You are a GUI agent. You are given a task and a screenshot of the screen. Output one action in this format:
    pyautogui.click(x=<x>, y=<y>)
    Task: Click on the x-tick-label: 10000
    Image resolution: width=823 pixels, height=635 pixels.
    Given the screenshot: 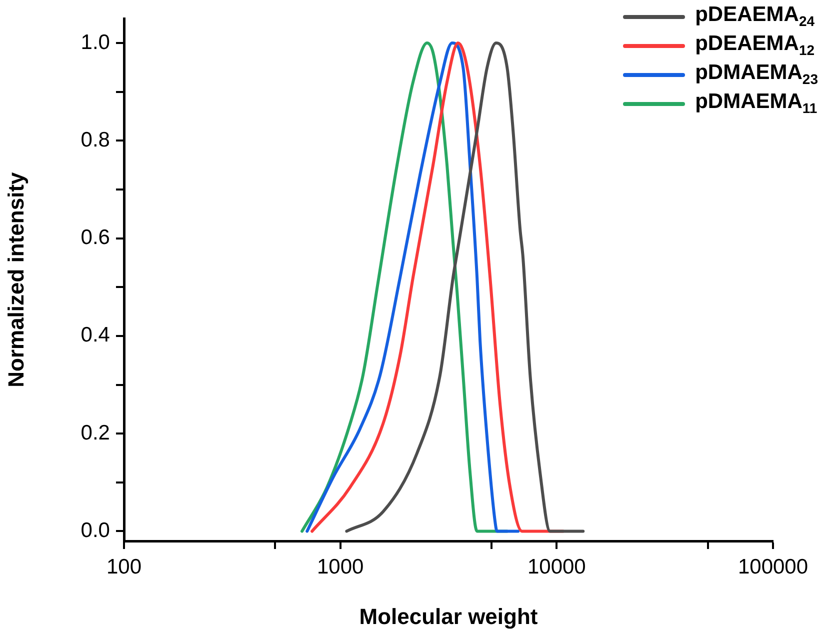 What is the action you would take?
    pyautogui.click(x=556, y=566)
    